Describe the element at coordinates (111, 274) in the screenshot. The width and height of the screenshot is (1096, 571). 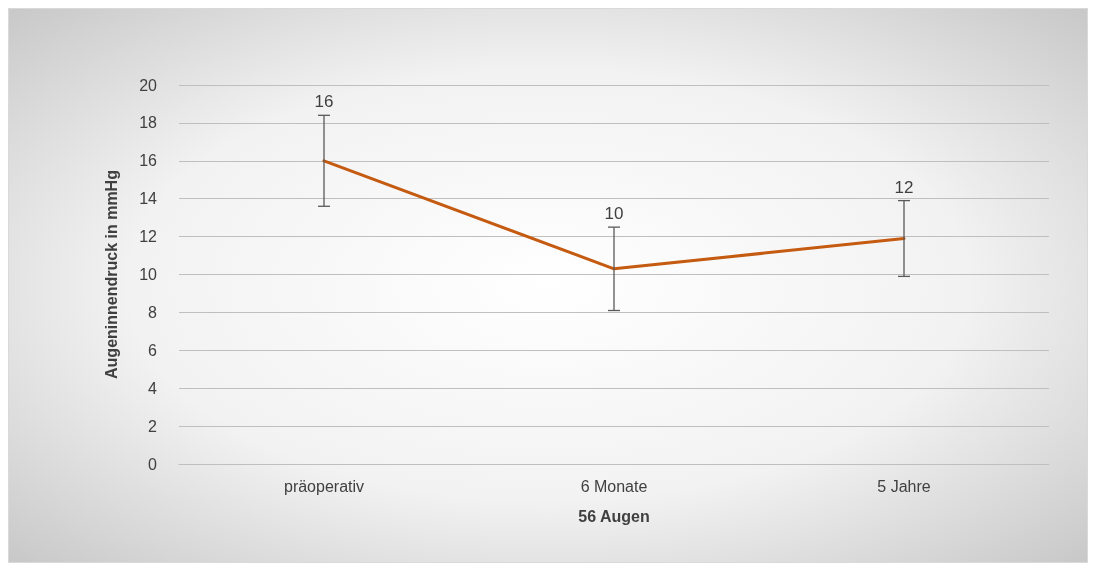
I see `y-axis-title: Augeninnendruck in mmHg` at that location.